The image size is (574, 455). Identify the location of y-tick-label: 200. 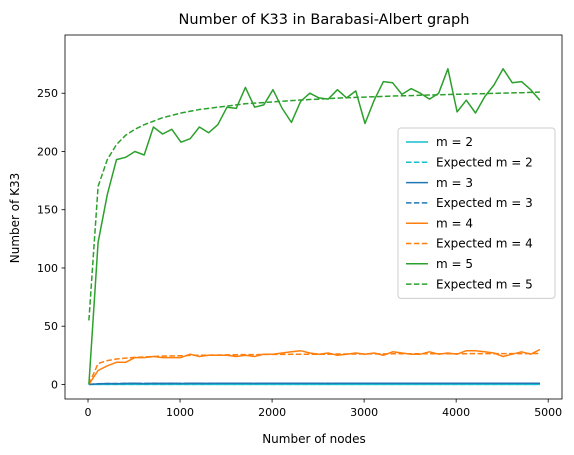
(47, 151).